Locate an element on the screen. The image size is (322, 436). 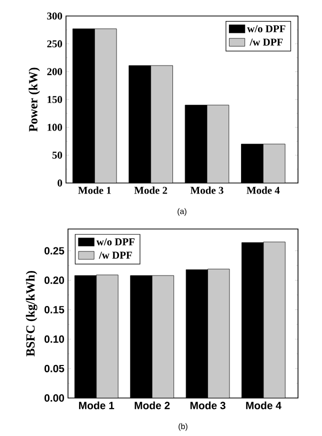
y-axis-title: Power (kW) is located at coordinates (34, 100).